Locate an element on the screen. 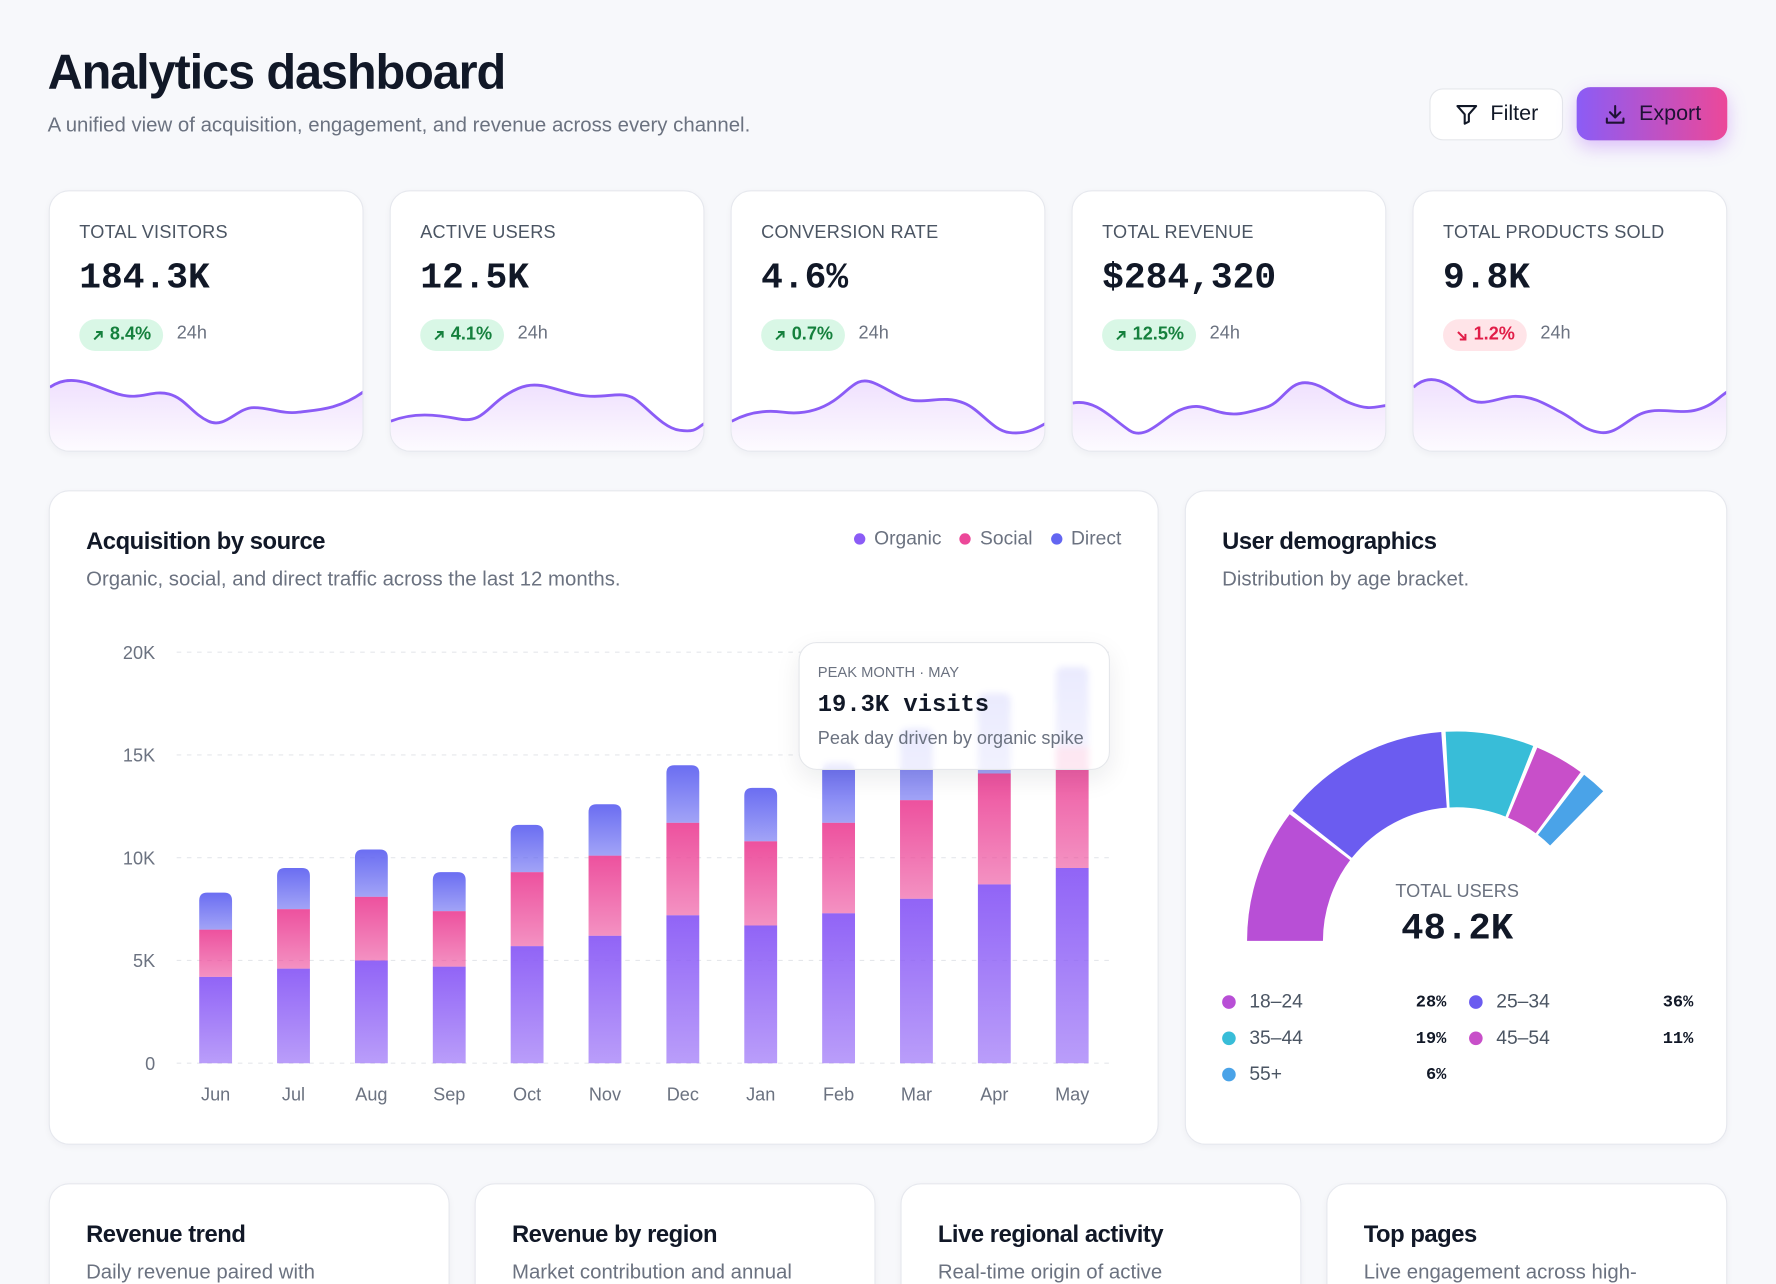  kpi-label: TOTAL VISITORS is located at coordinates (153, 233).